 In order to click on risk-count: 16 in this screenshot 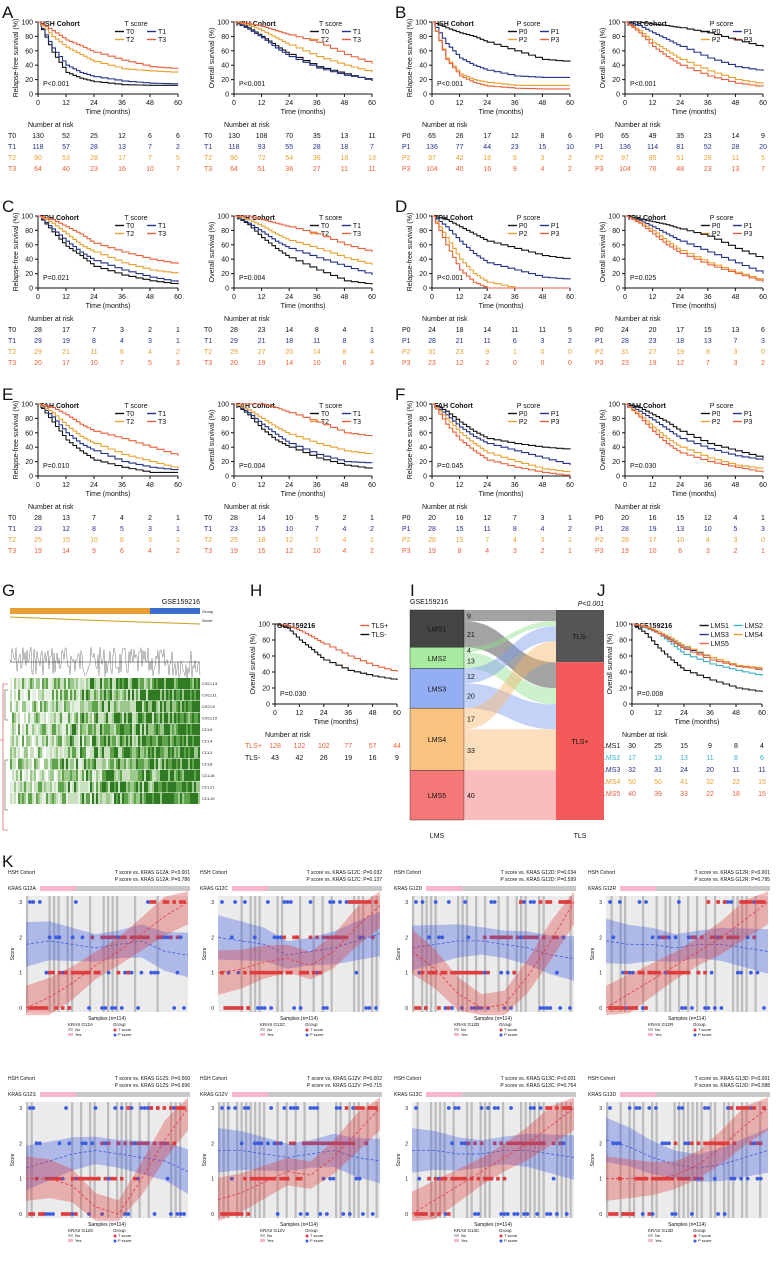, I will do `click(460, 518)`.